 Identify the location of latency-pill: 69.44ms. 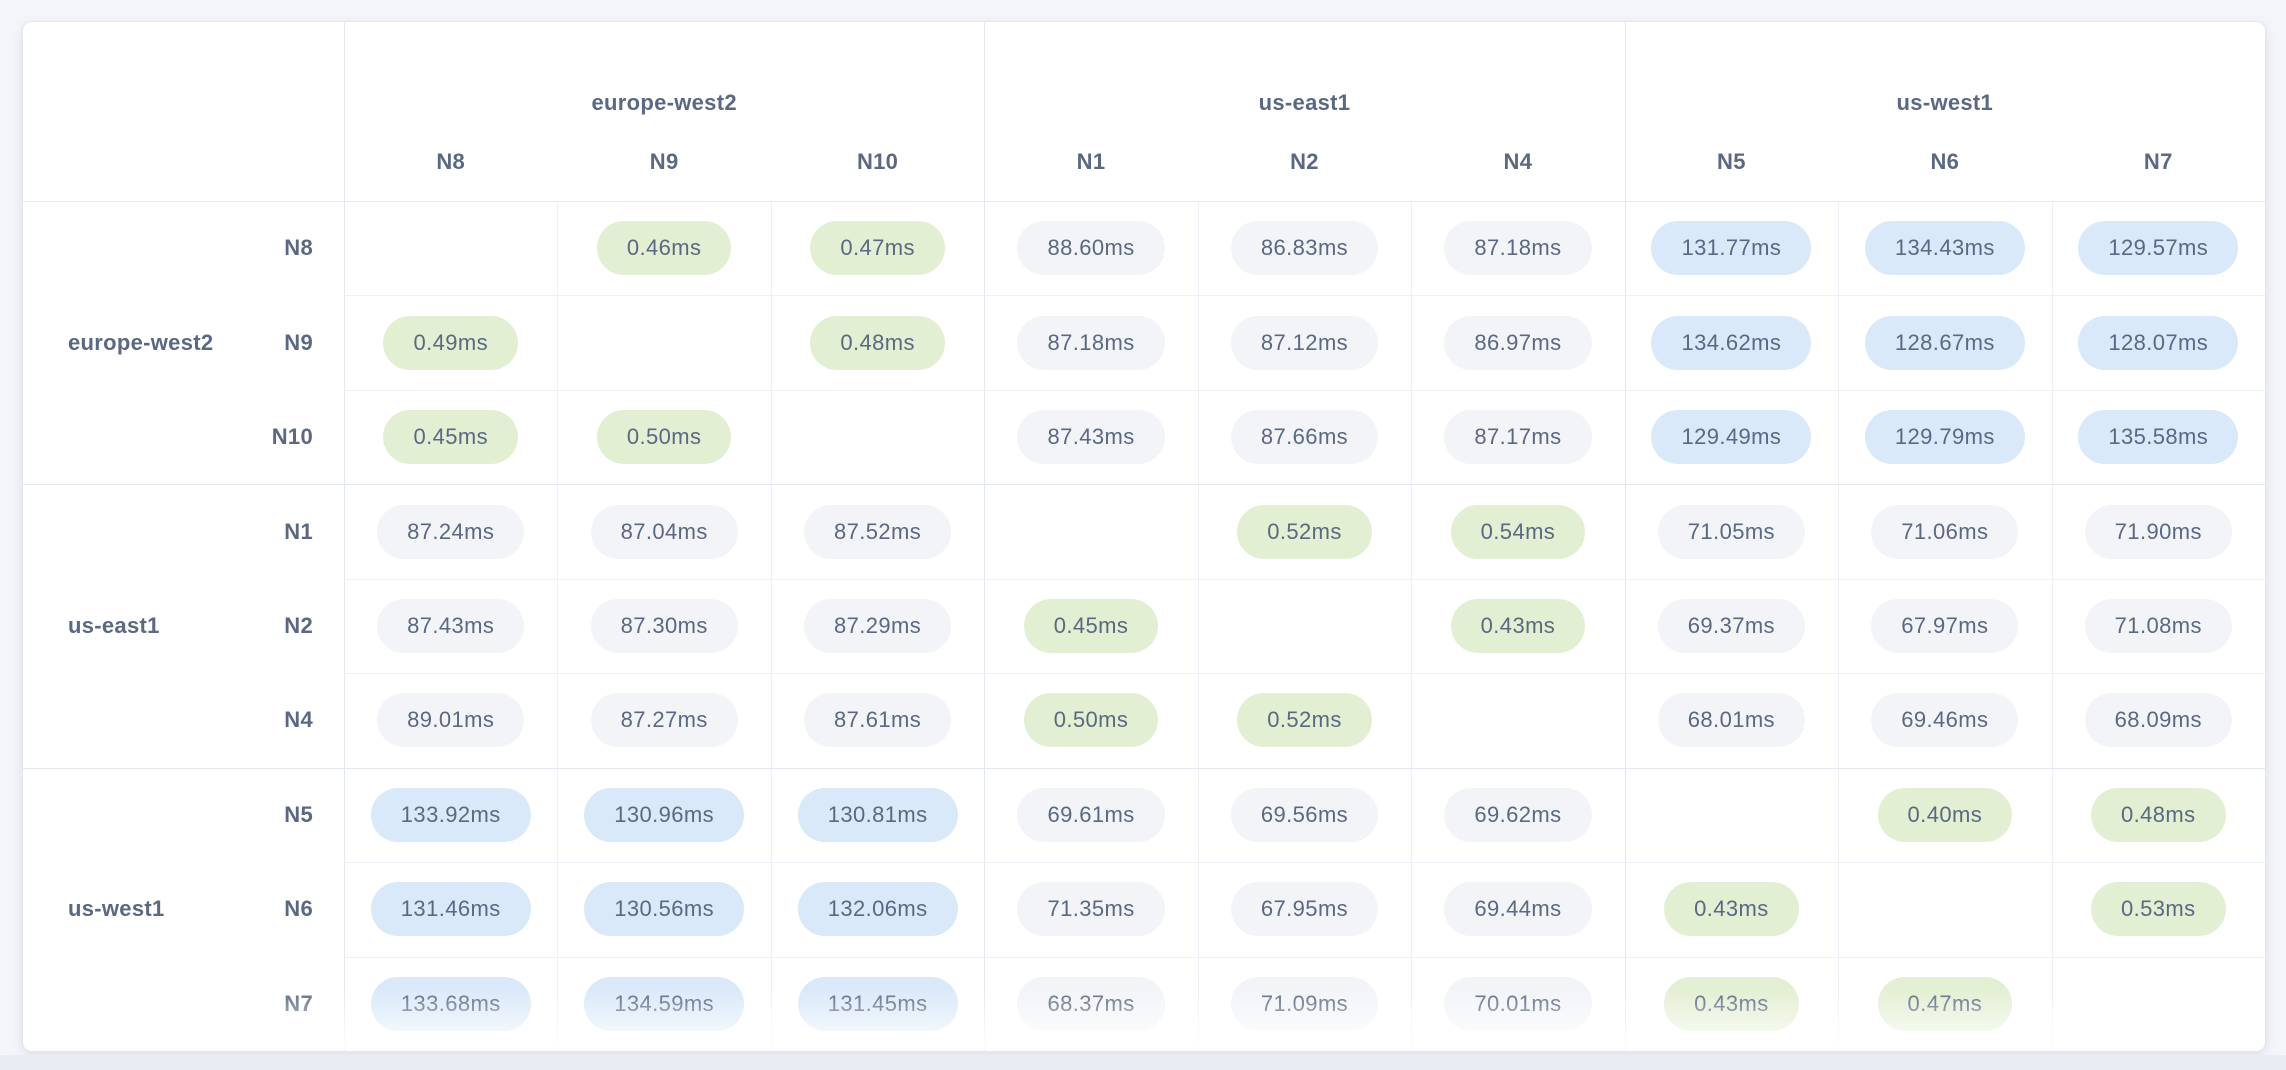
(1518, 909).